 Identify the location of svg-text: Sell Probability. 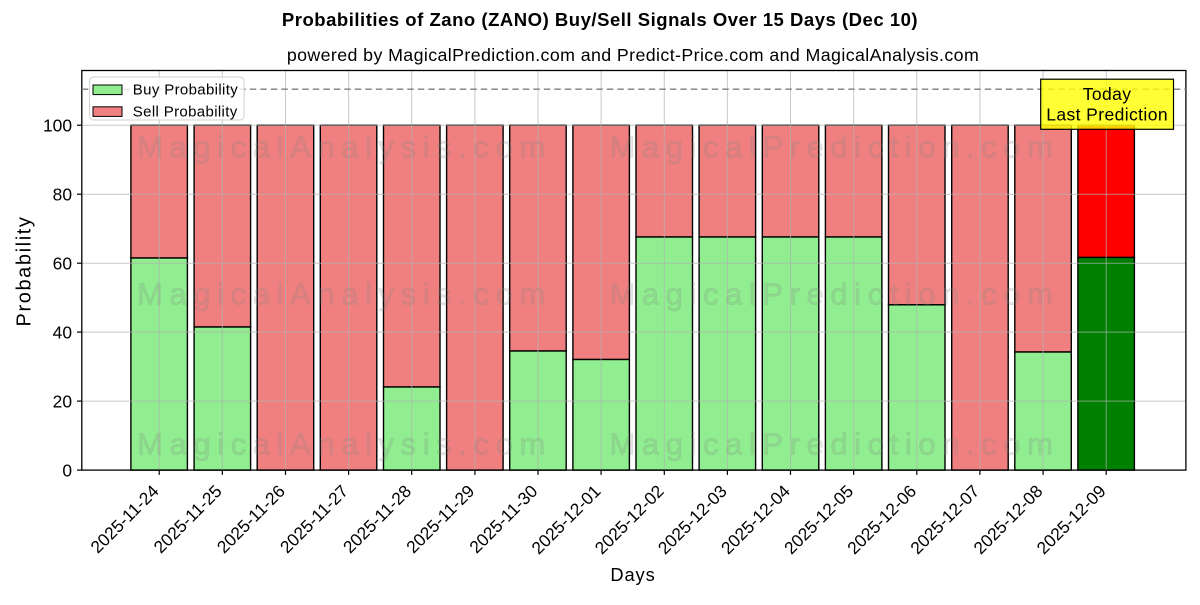
(185, 111).